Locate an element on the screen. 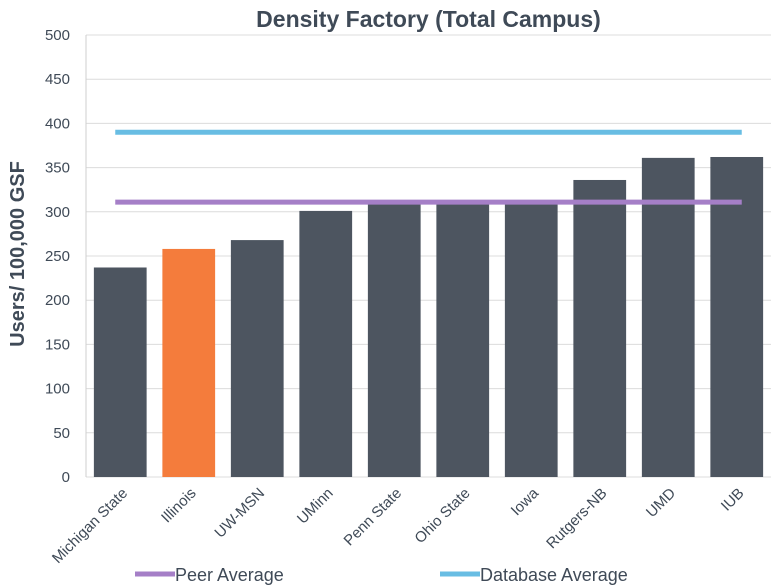 This screenshot has width=771, height=586. bar-penn-state is located at coordinates (394, 339).